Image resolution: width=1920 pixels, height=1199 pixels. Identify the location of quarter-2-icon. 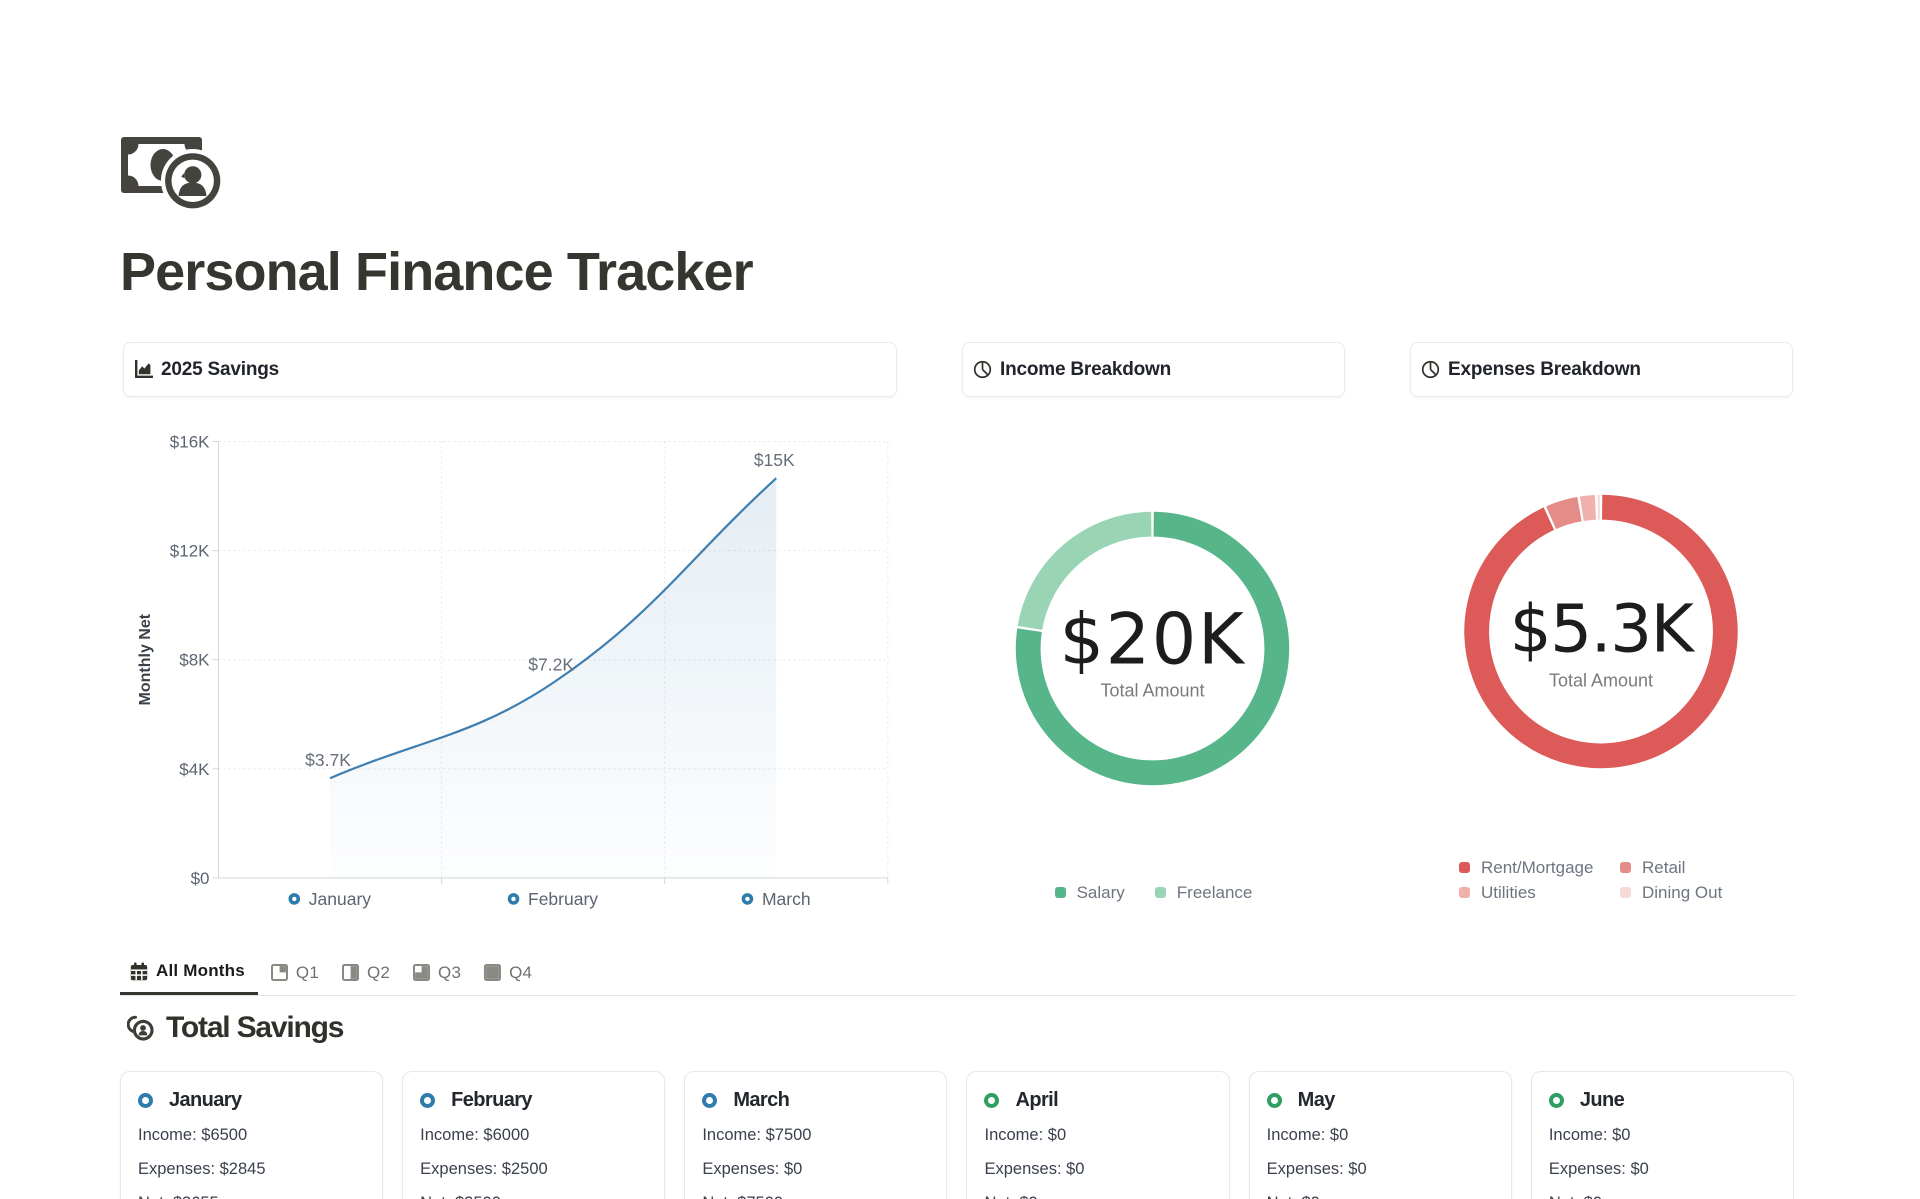
(350, 972).